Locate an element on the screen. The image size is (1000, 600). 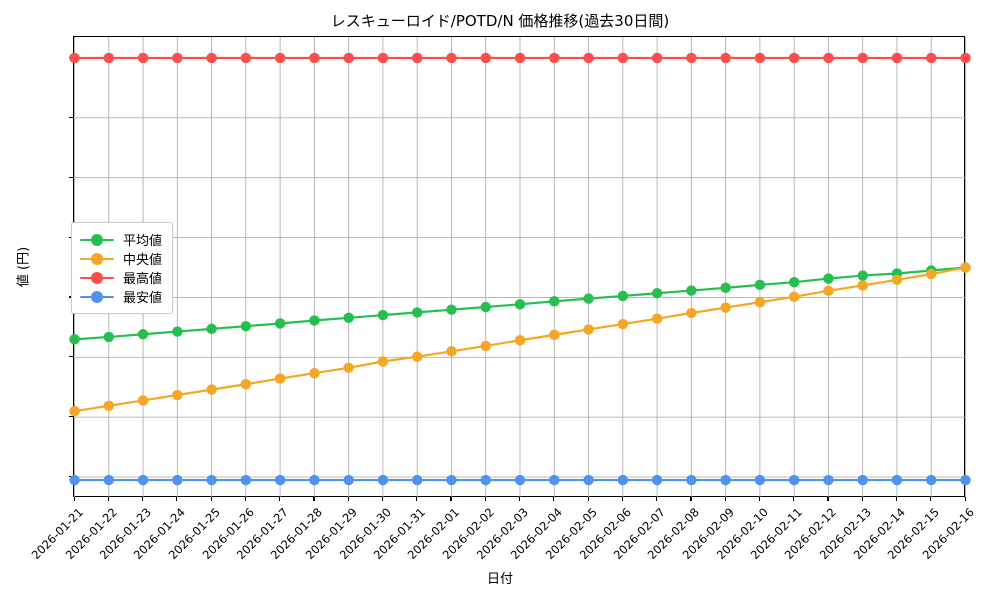
legend-label: 中央値 is located at coordinates (143, 260).